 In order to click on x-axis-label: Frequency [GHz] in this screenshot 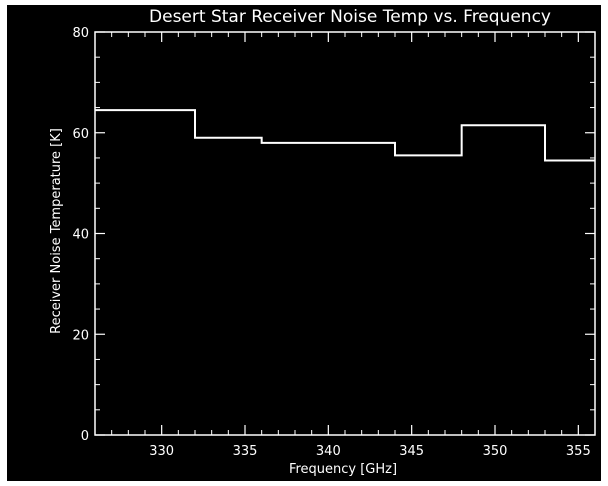, I will do `click(343, 469)`.